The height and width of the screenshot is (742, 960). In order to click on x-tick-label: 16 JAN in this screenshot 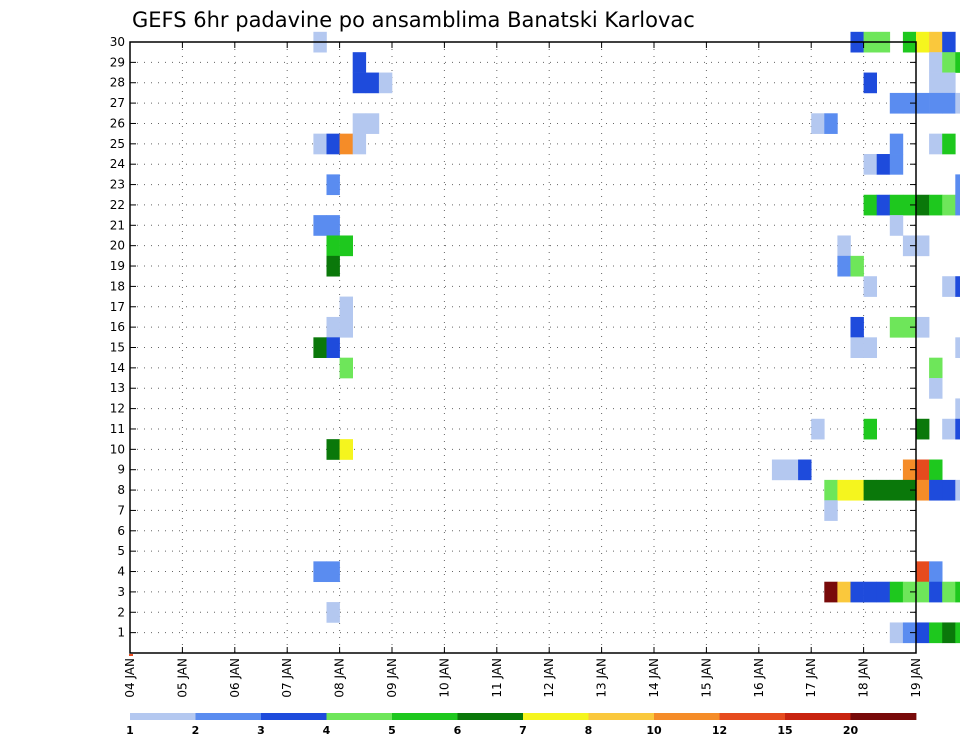, I will do `click(759, 678)`.